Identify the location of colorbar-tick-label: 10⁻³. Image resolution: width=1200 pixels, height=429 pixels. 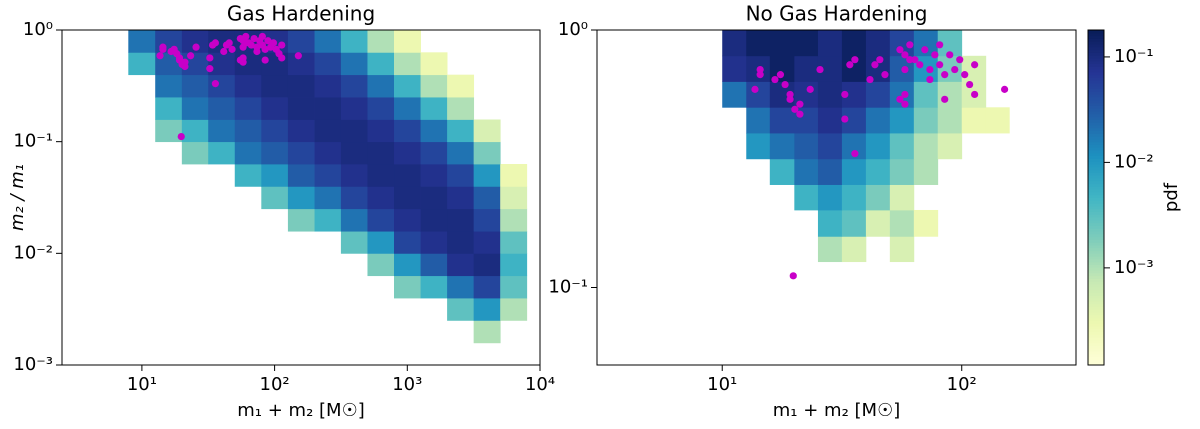
(1134, 267).